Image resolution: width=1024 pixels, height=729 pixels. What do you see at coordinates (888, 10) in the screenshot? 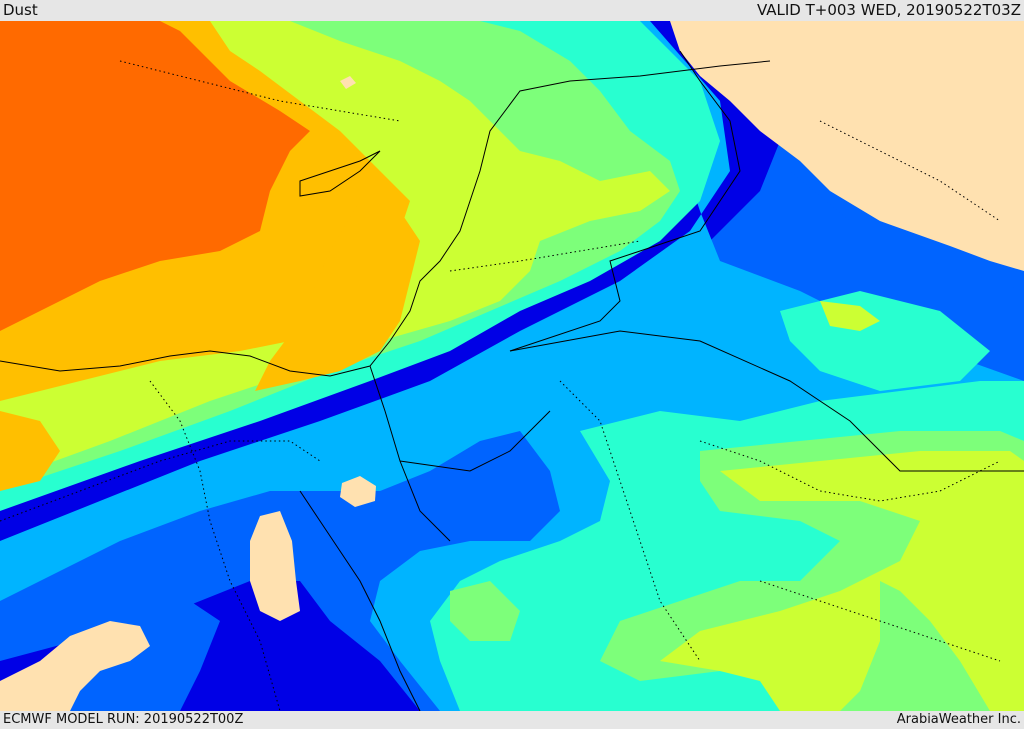
I see `valid-time: VALID T+003 WED, 20190522T03Z` at bounding box center [888, 10].